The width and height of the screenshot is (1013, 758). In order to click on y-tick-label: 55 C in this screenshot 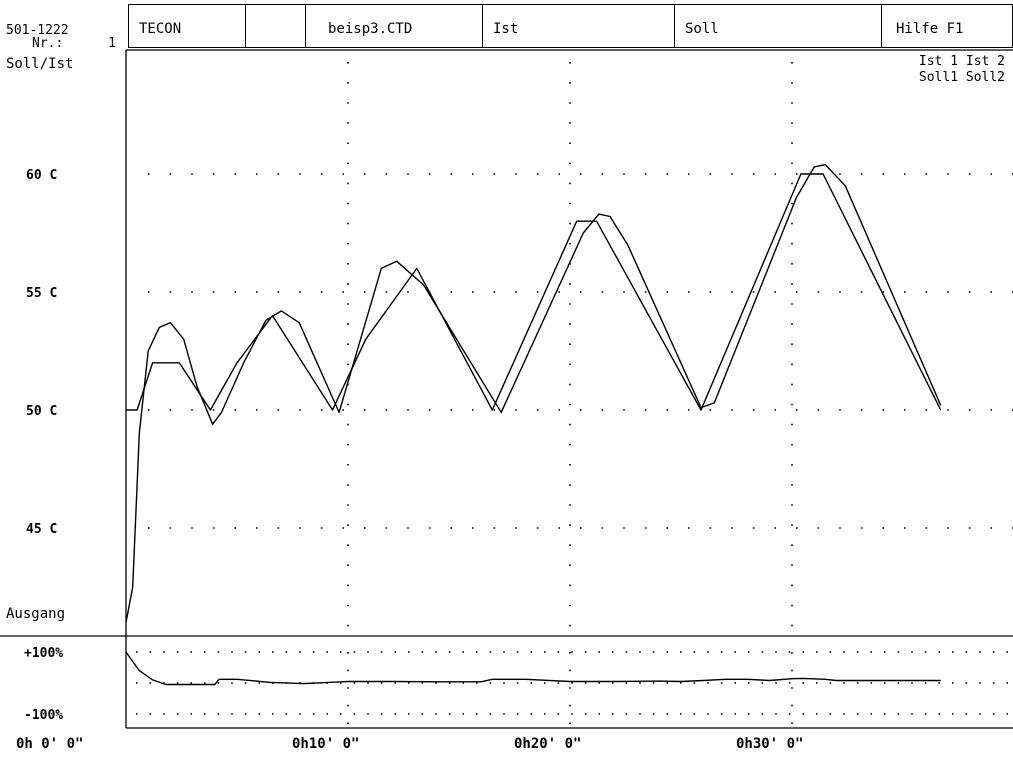, I will do `click(41, 293)`.